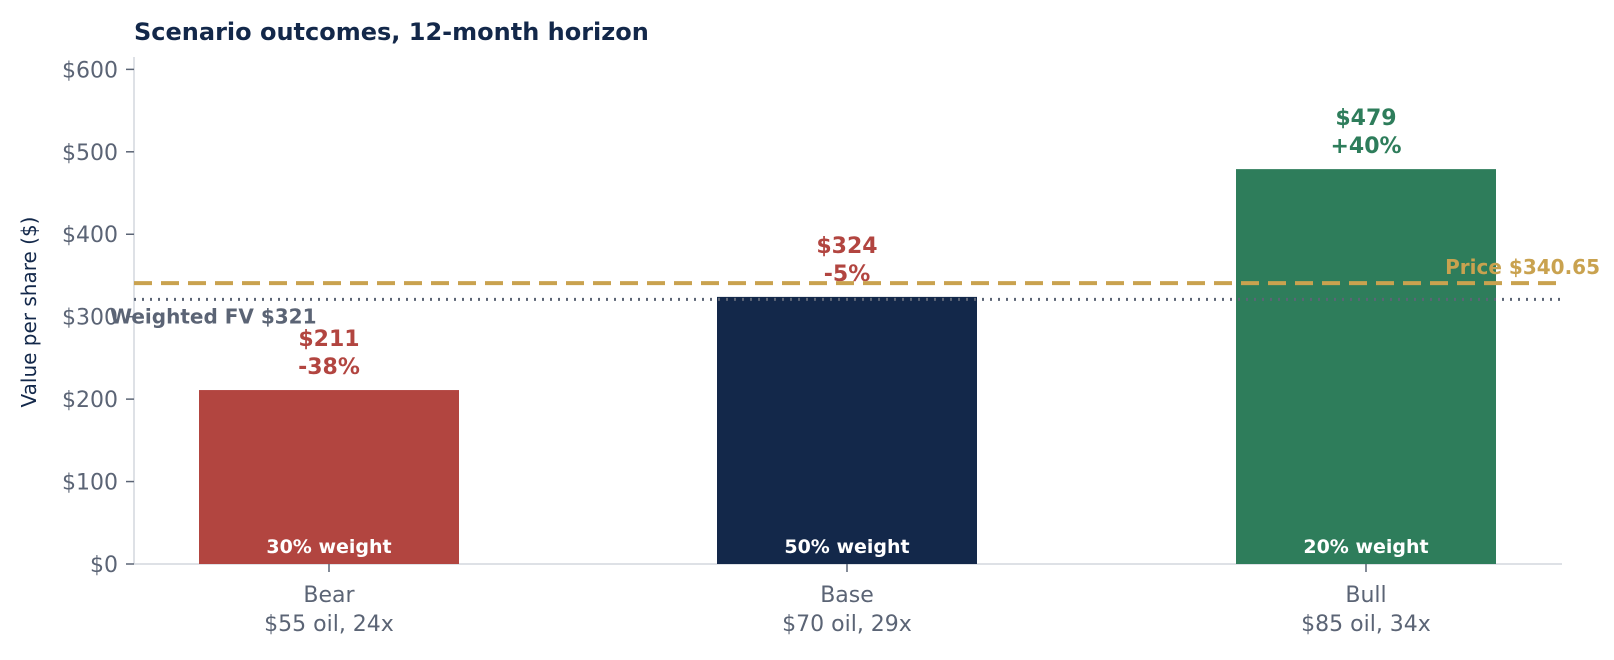 The height and width of the screenshot is (660, 1614). What do you see at coordinates (329, 624) in the screenshot?
I see `x-tick-sublabel: $55 oil, 24x` at bounding box center [329, 624].